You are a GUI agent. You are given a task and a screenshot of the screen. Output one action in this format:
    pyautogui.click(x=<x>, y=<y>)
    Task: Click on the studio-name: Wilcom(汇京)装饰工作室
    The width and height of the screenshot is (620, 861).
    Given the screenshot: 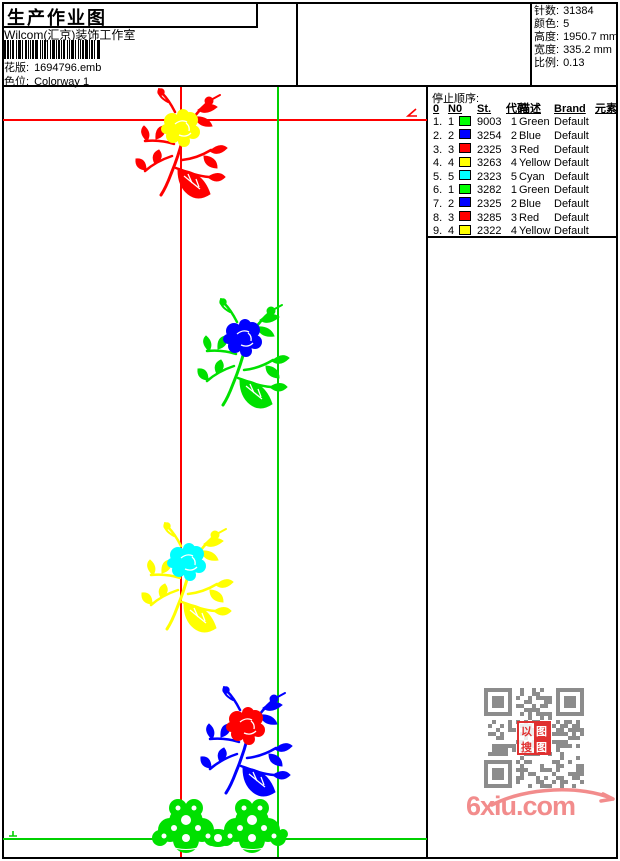 What is the action you would take?
    pyautogui.click(x=70, y=35)
    